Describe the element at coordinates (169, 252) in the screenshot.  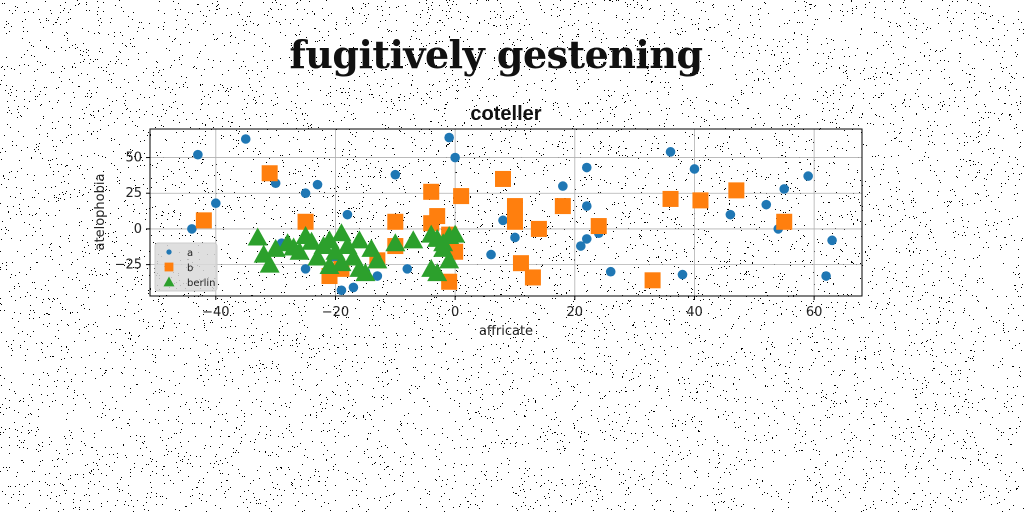
I see `legend-marker-a` at that location.